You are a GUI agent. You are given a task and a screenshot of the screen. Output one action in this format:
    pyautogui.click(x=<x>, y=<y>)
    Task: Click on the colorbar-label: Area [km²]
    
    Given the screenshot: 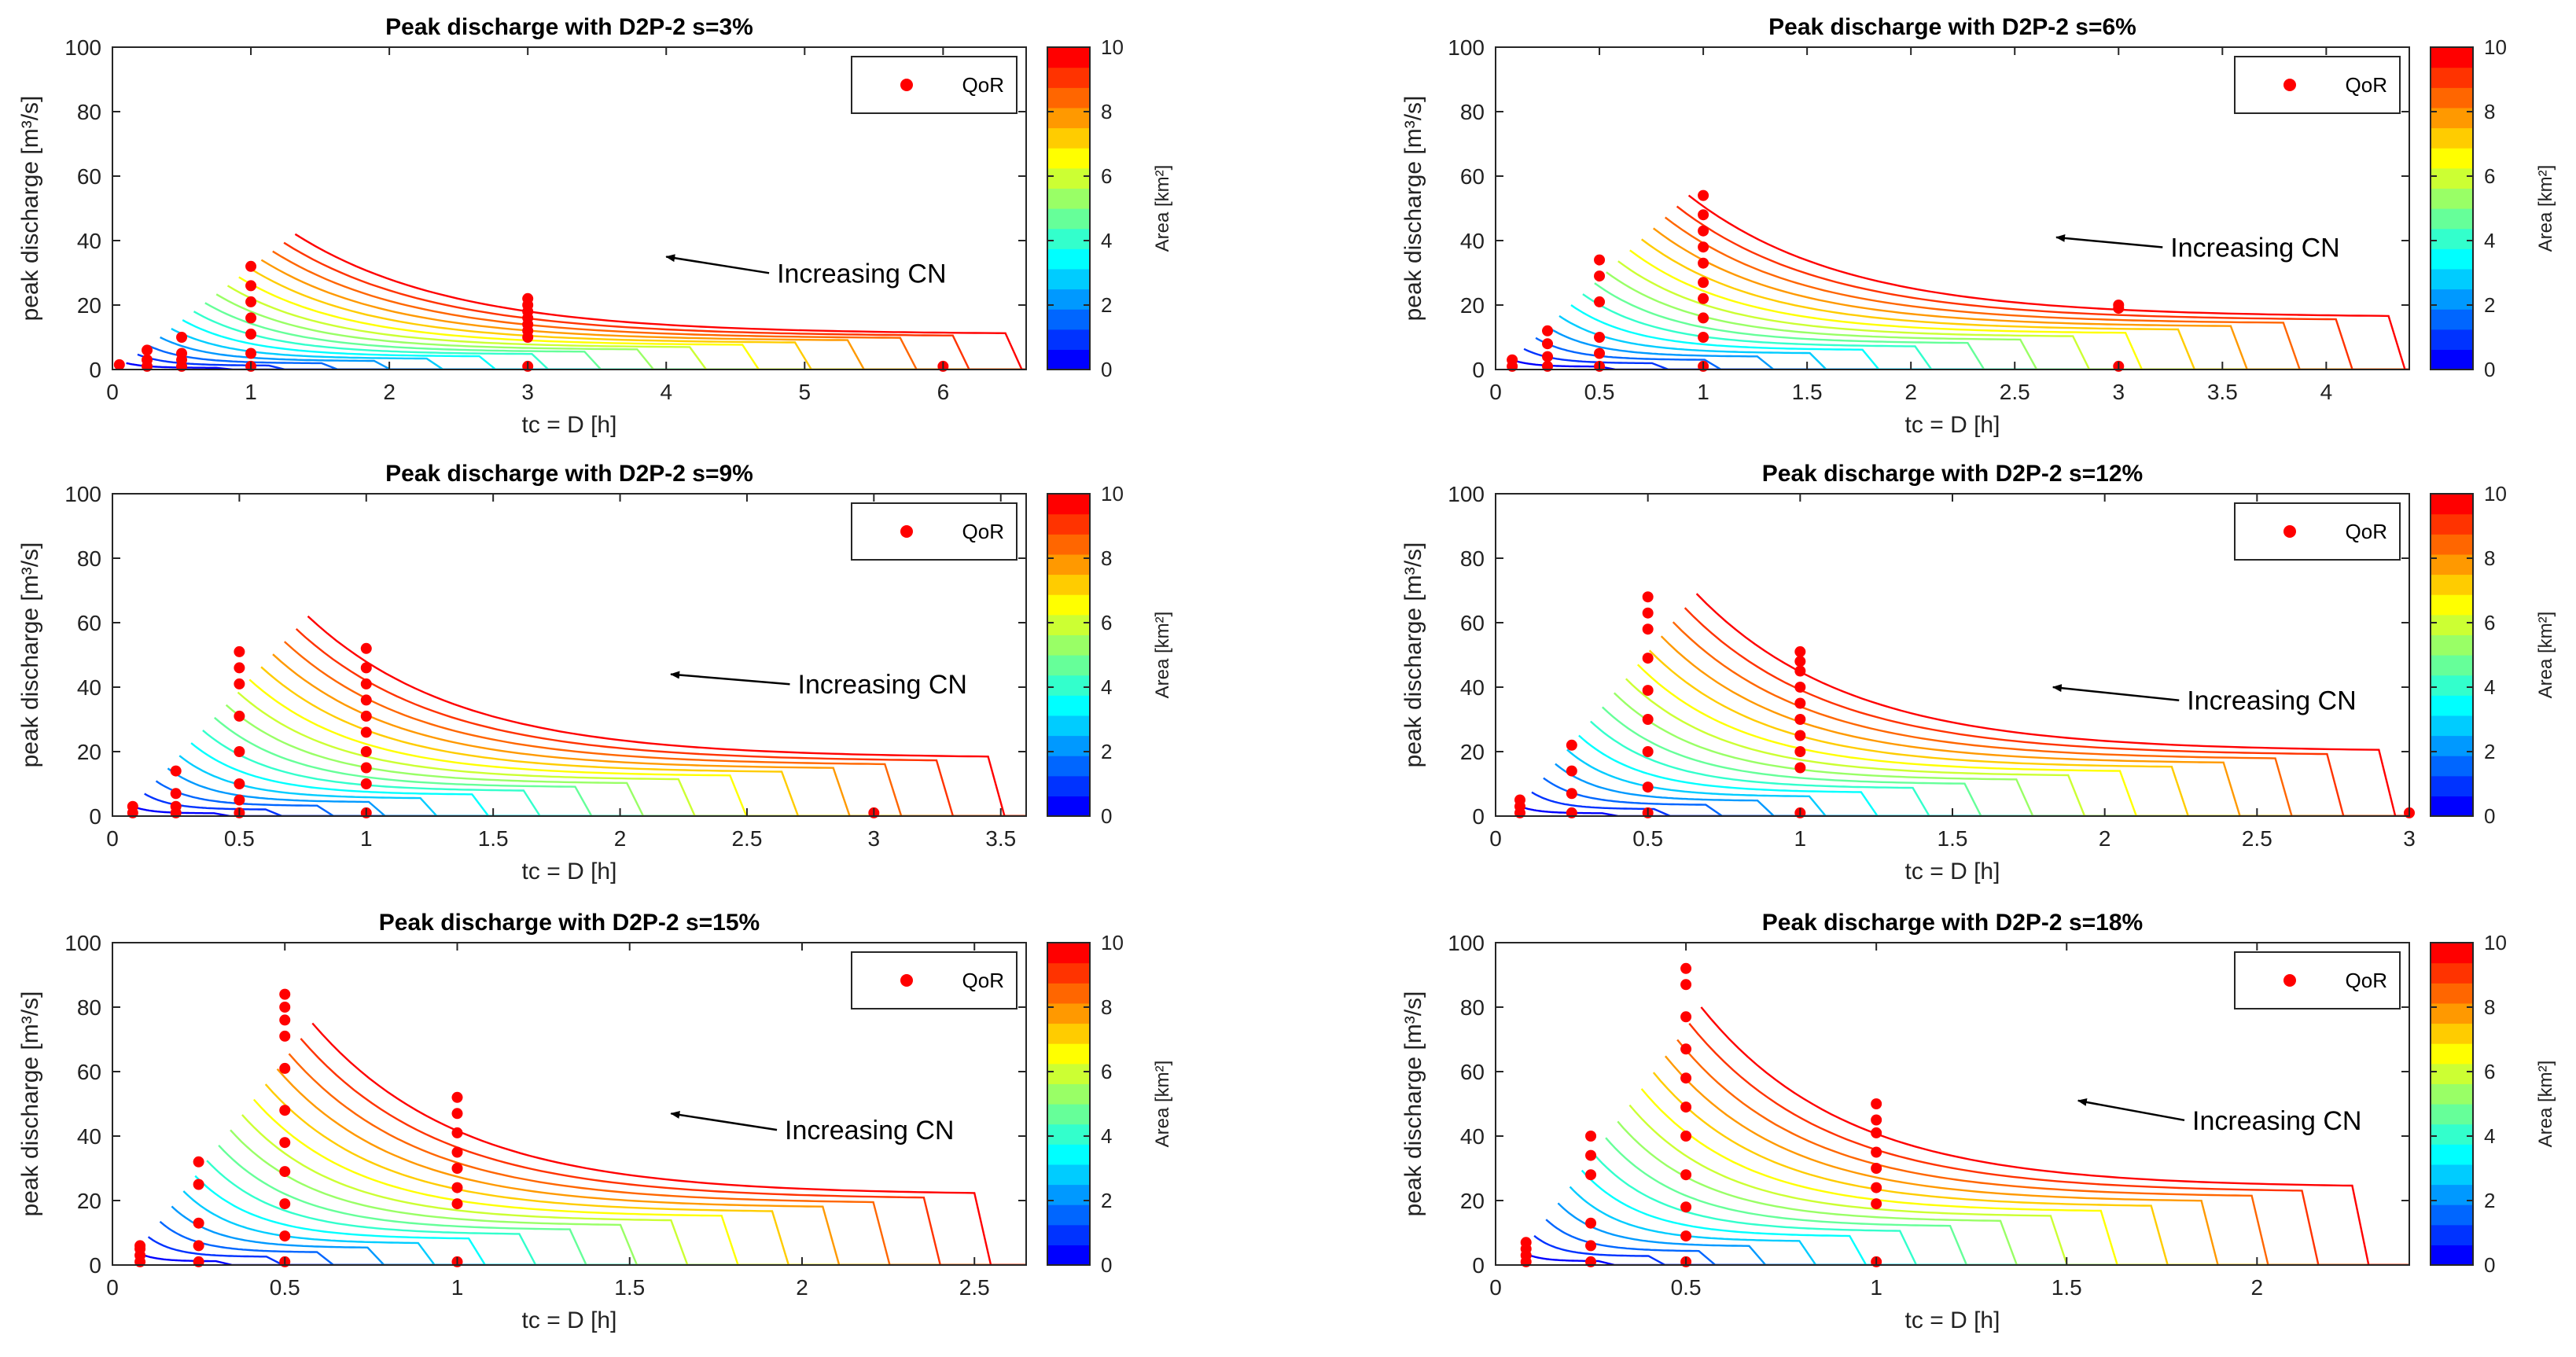 What is the action you would take?
    pyautogui.click(x=2545, y=1105)
    